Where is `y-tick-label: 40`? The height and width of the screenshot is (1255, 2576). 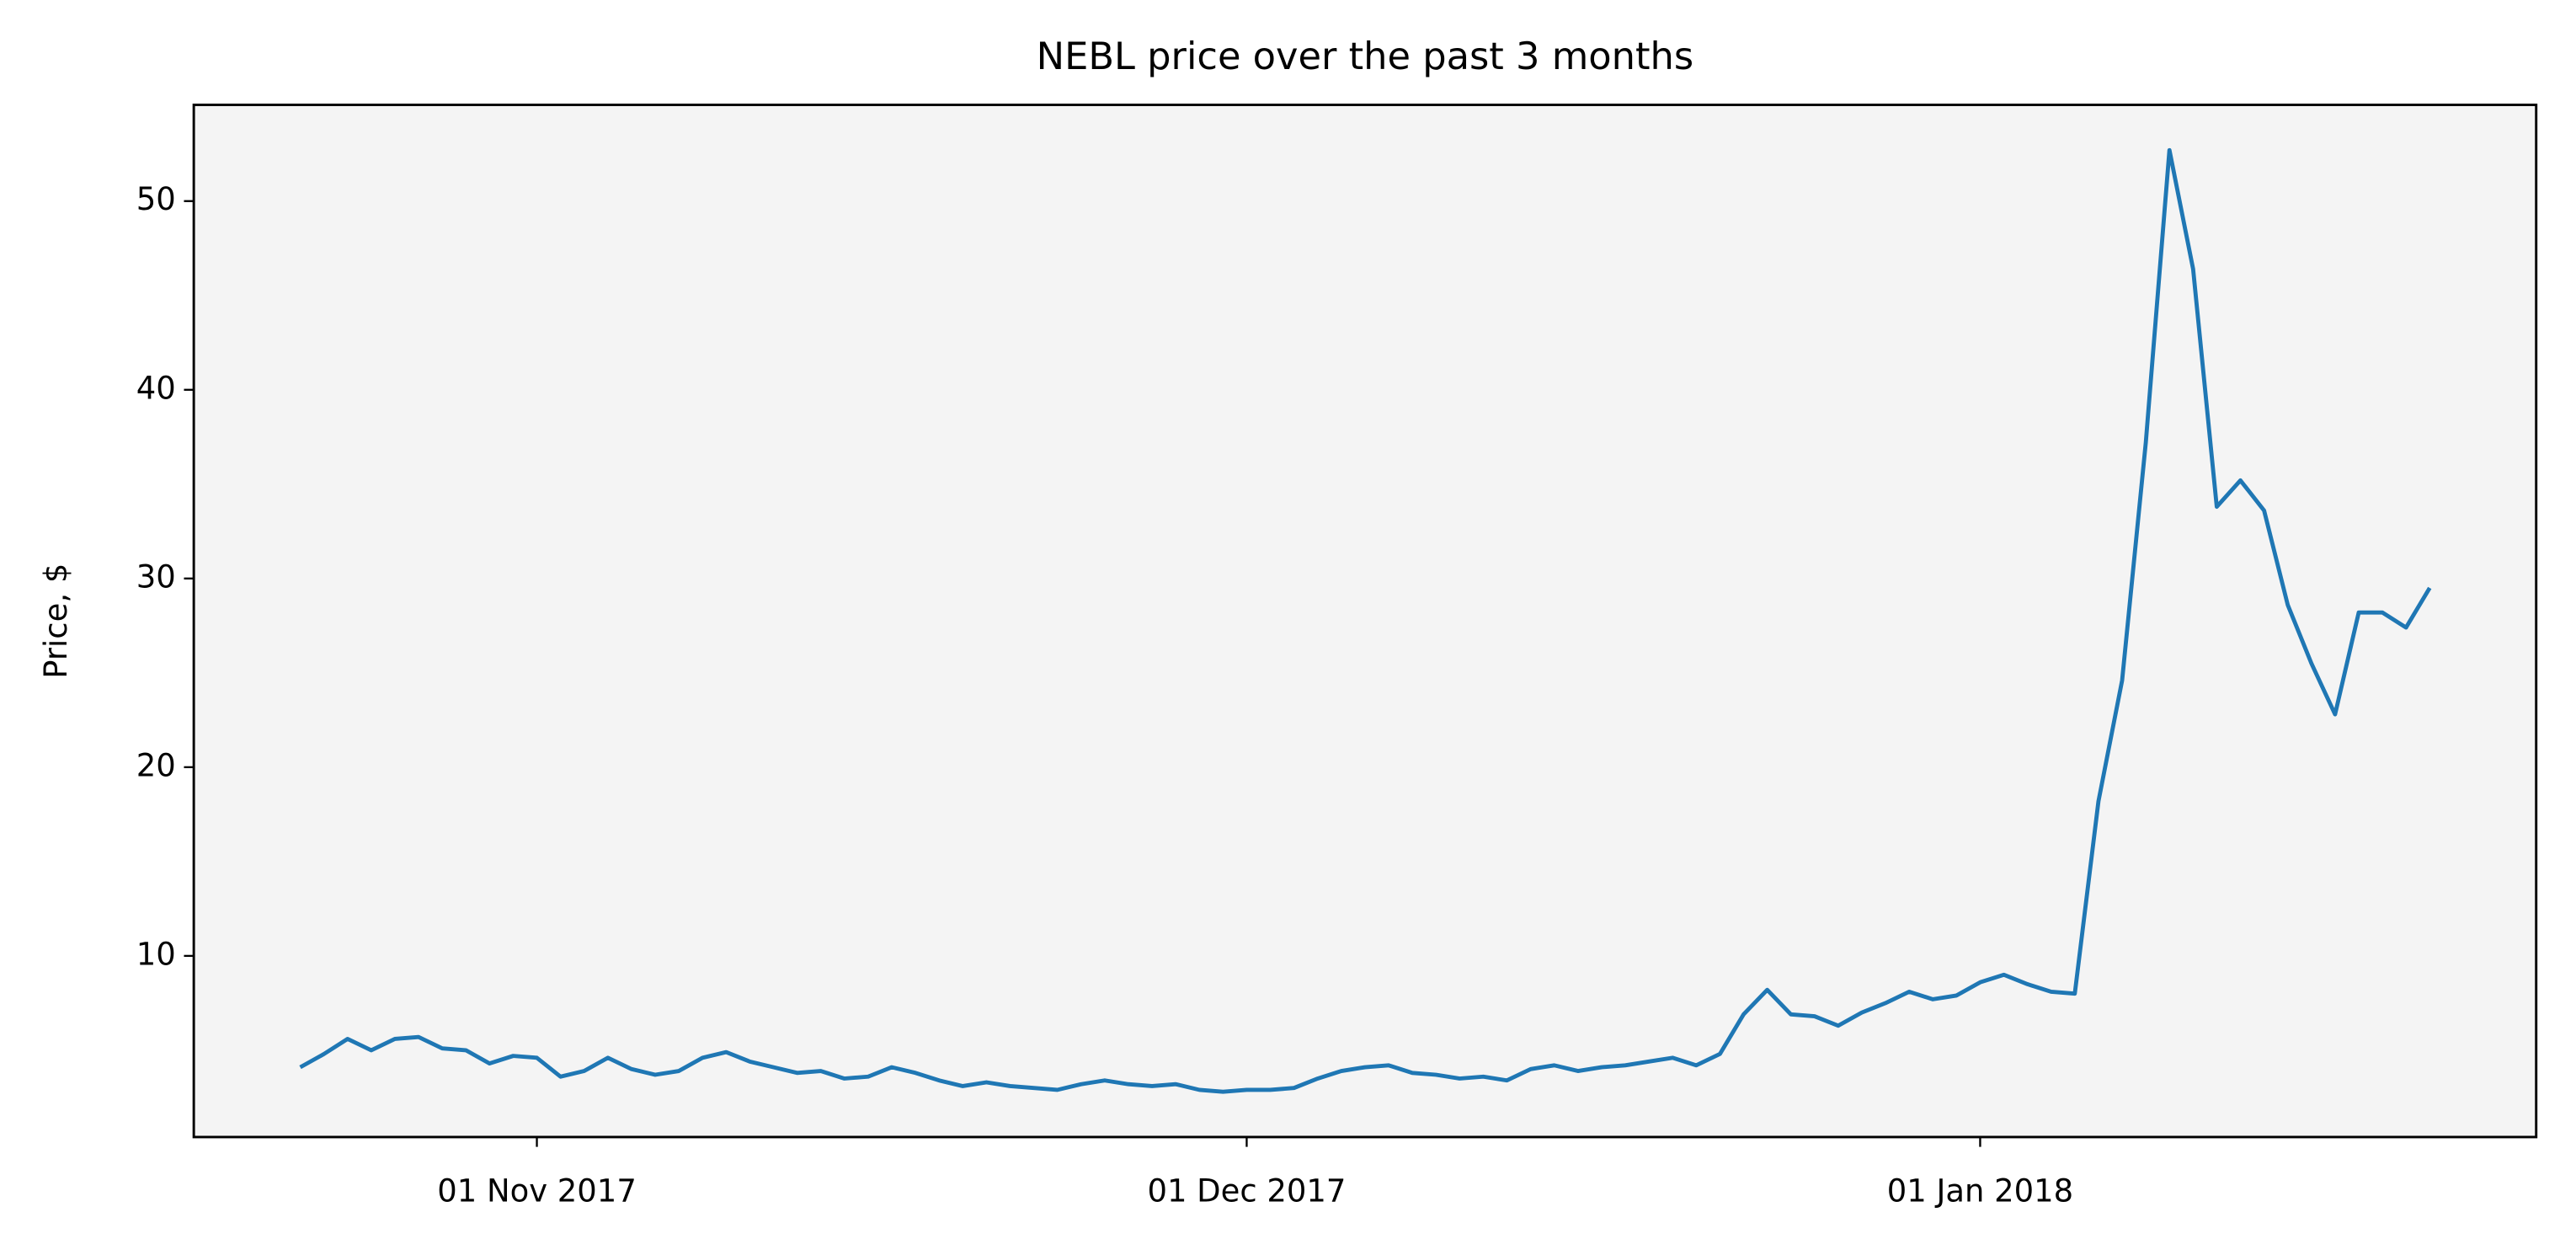 y-tick-label: 40 is located at coordinates (156, 388).